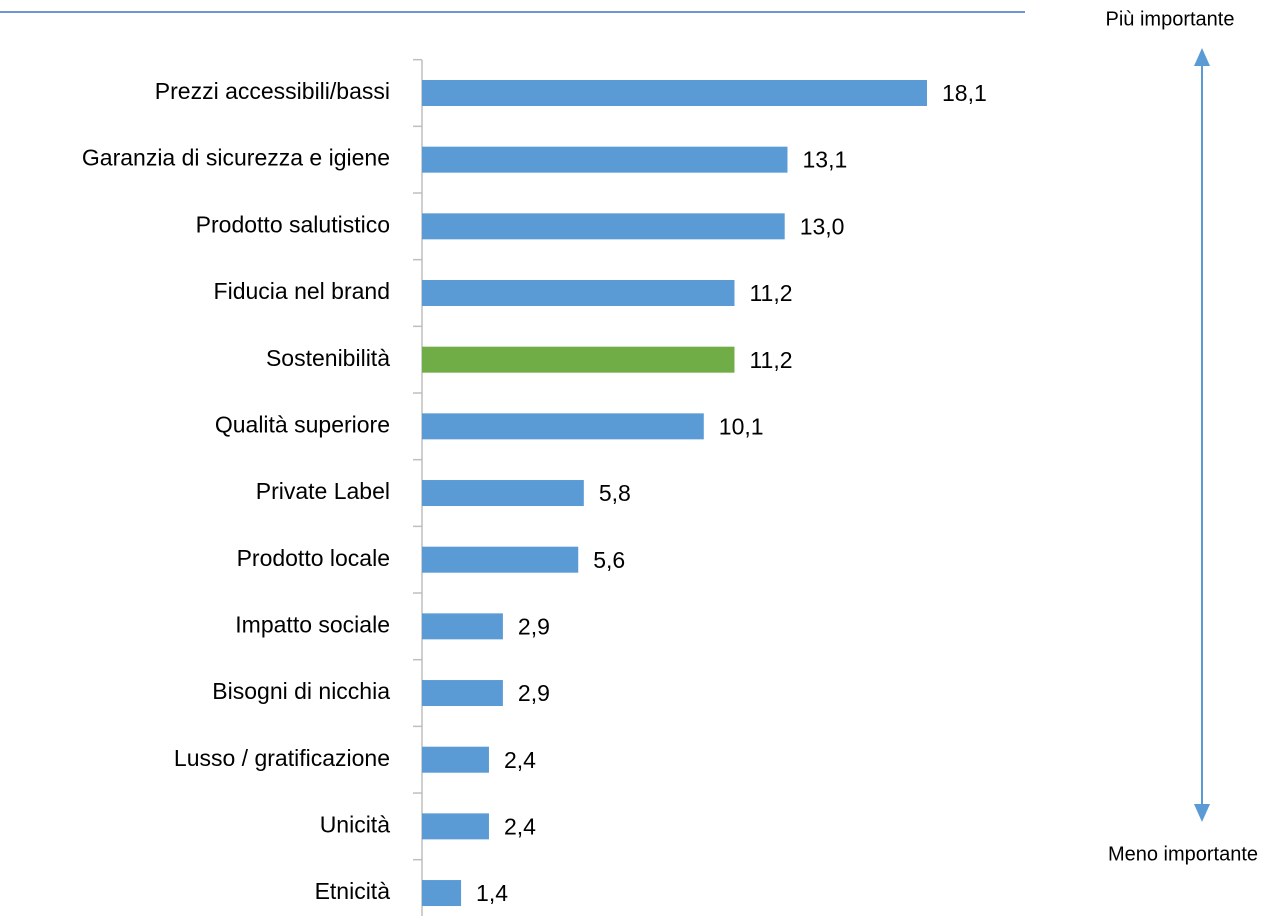 The image size is (1288, 922). Describe the element at coordinates (313, 558) in the screenshot. I see `category-label: Prodotto locale` at that location.